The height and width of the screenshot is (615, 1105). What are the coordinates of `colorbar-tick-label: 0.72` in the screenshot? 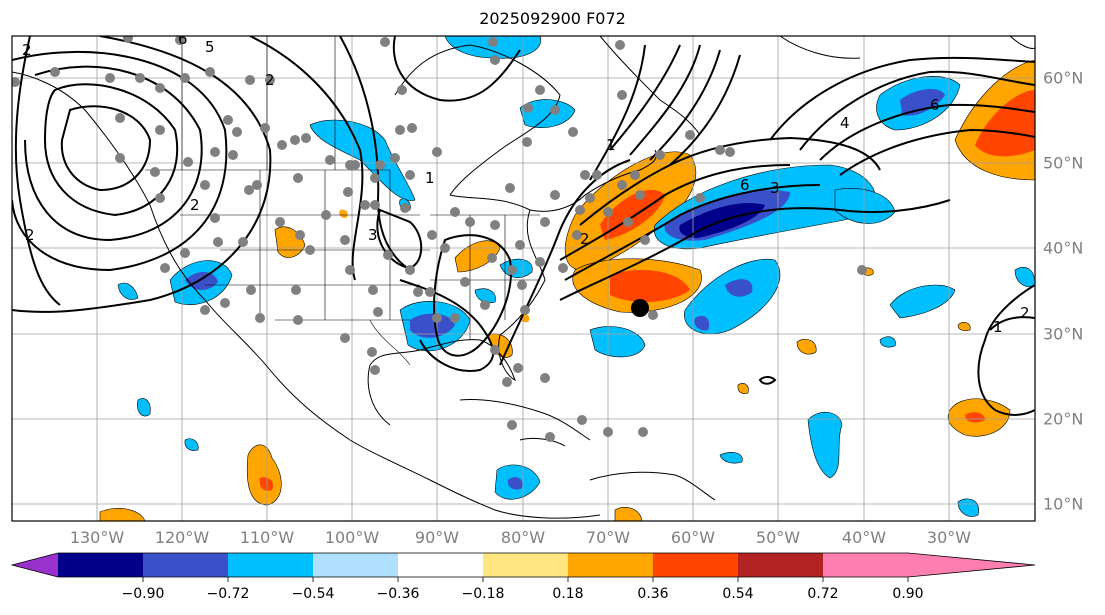 It's located at (823, 594).